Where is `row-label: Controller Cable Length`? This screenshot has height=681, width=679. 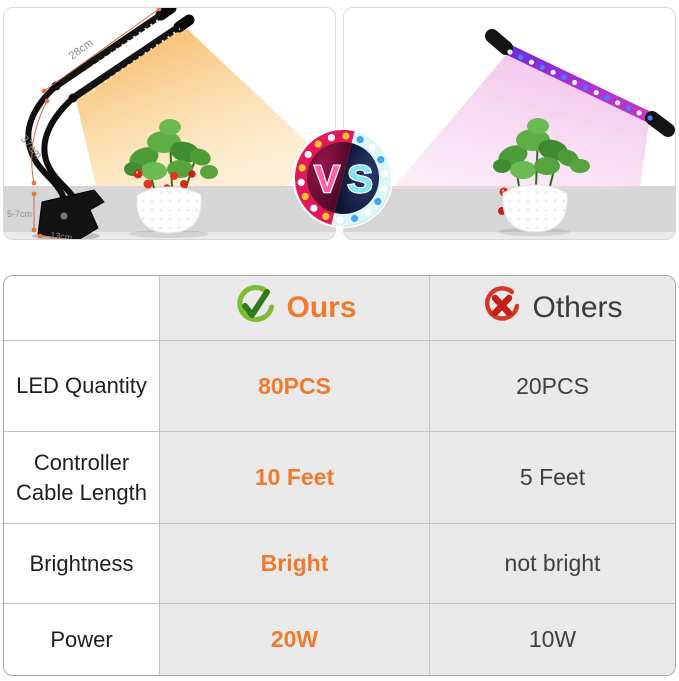 row-label: Controller Cable Length is located at coordinates (81, 477).